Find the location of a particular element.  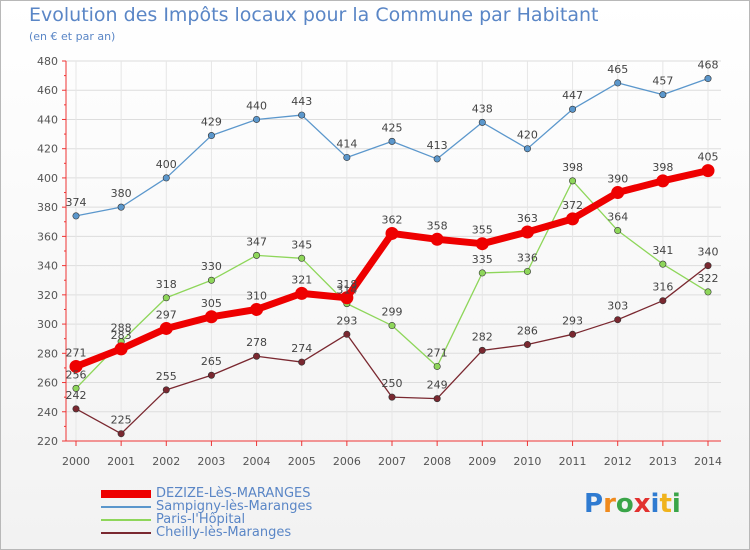

chart-subtitle: (en € et par an) is located at coordinates (72, 36).